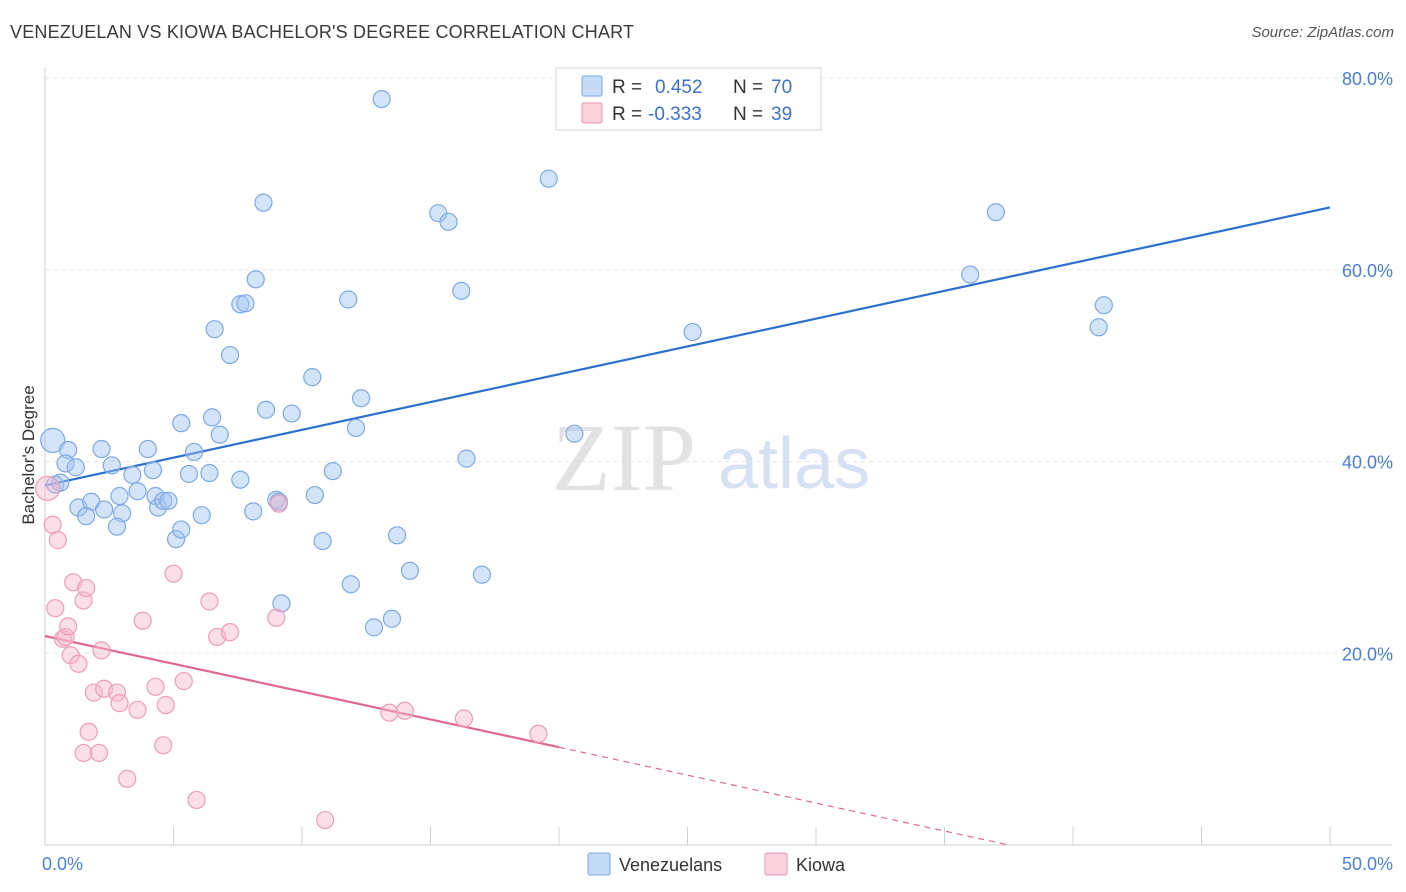 The image size is (1406, 892). Describe the element at coordinates (783, 796) in the screenshot. I see `trend-line-extension-kiowa` at that location.